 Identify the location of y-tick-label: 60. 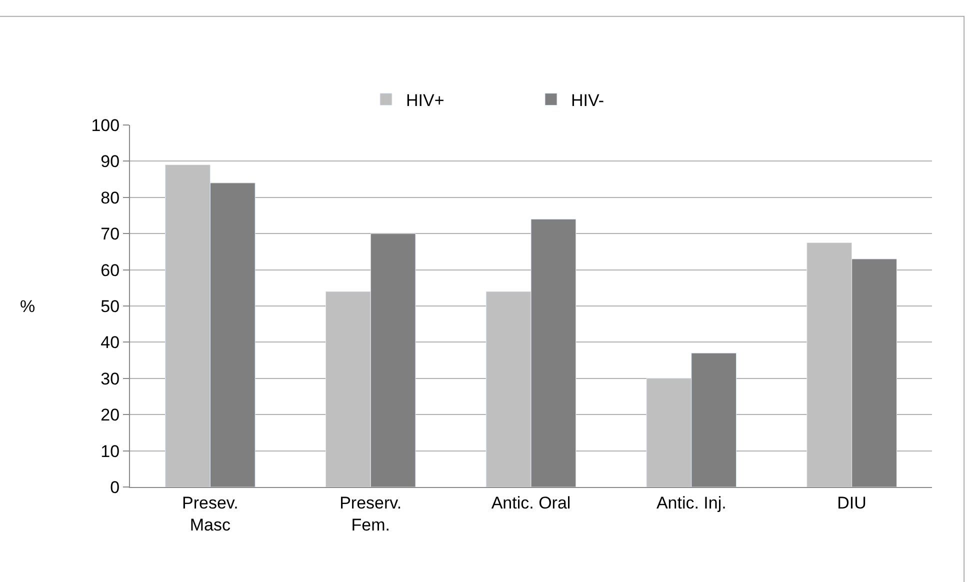
(110, 270).